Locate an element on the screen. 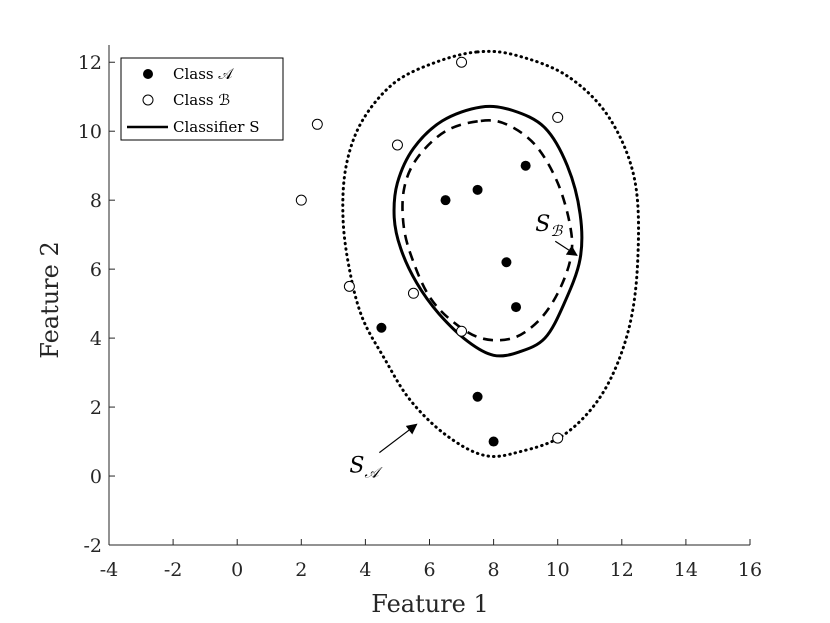 This screenshot has width=830, height=623. s-a-annotation: S𝒜 is located at coordinates (366, 468).